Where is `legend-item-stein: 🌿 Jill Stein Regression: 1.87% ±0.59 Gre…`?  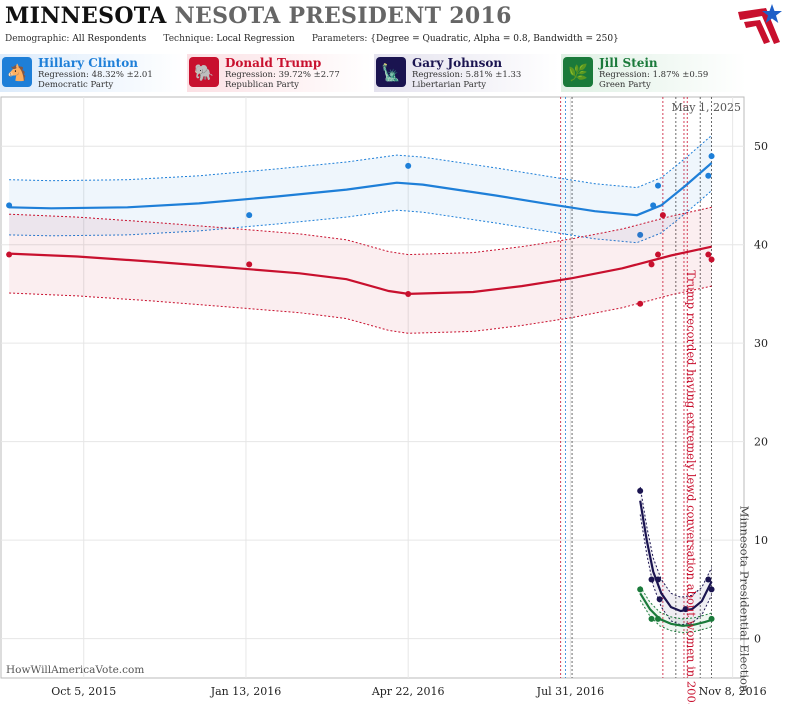
legend-item-stein: 🌿 Jill Stein Regression: 1.87% ±0.59 Gre… is located at coordinates (653, 73).